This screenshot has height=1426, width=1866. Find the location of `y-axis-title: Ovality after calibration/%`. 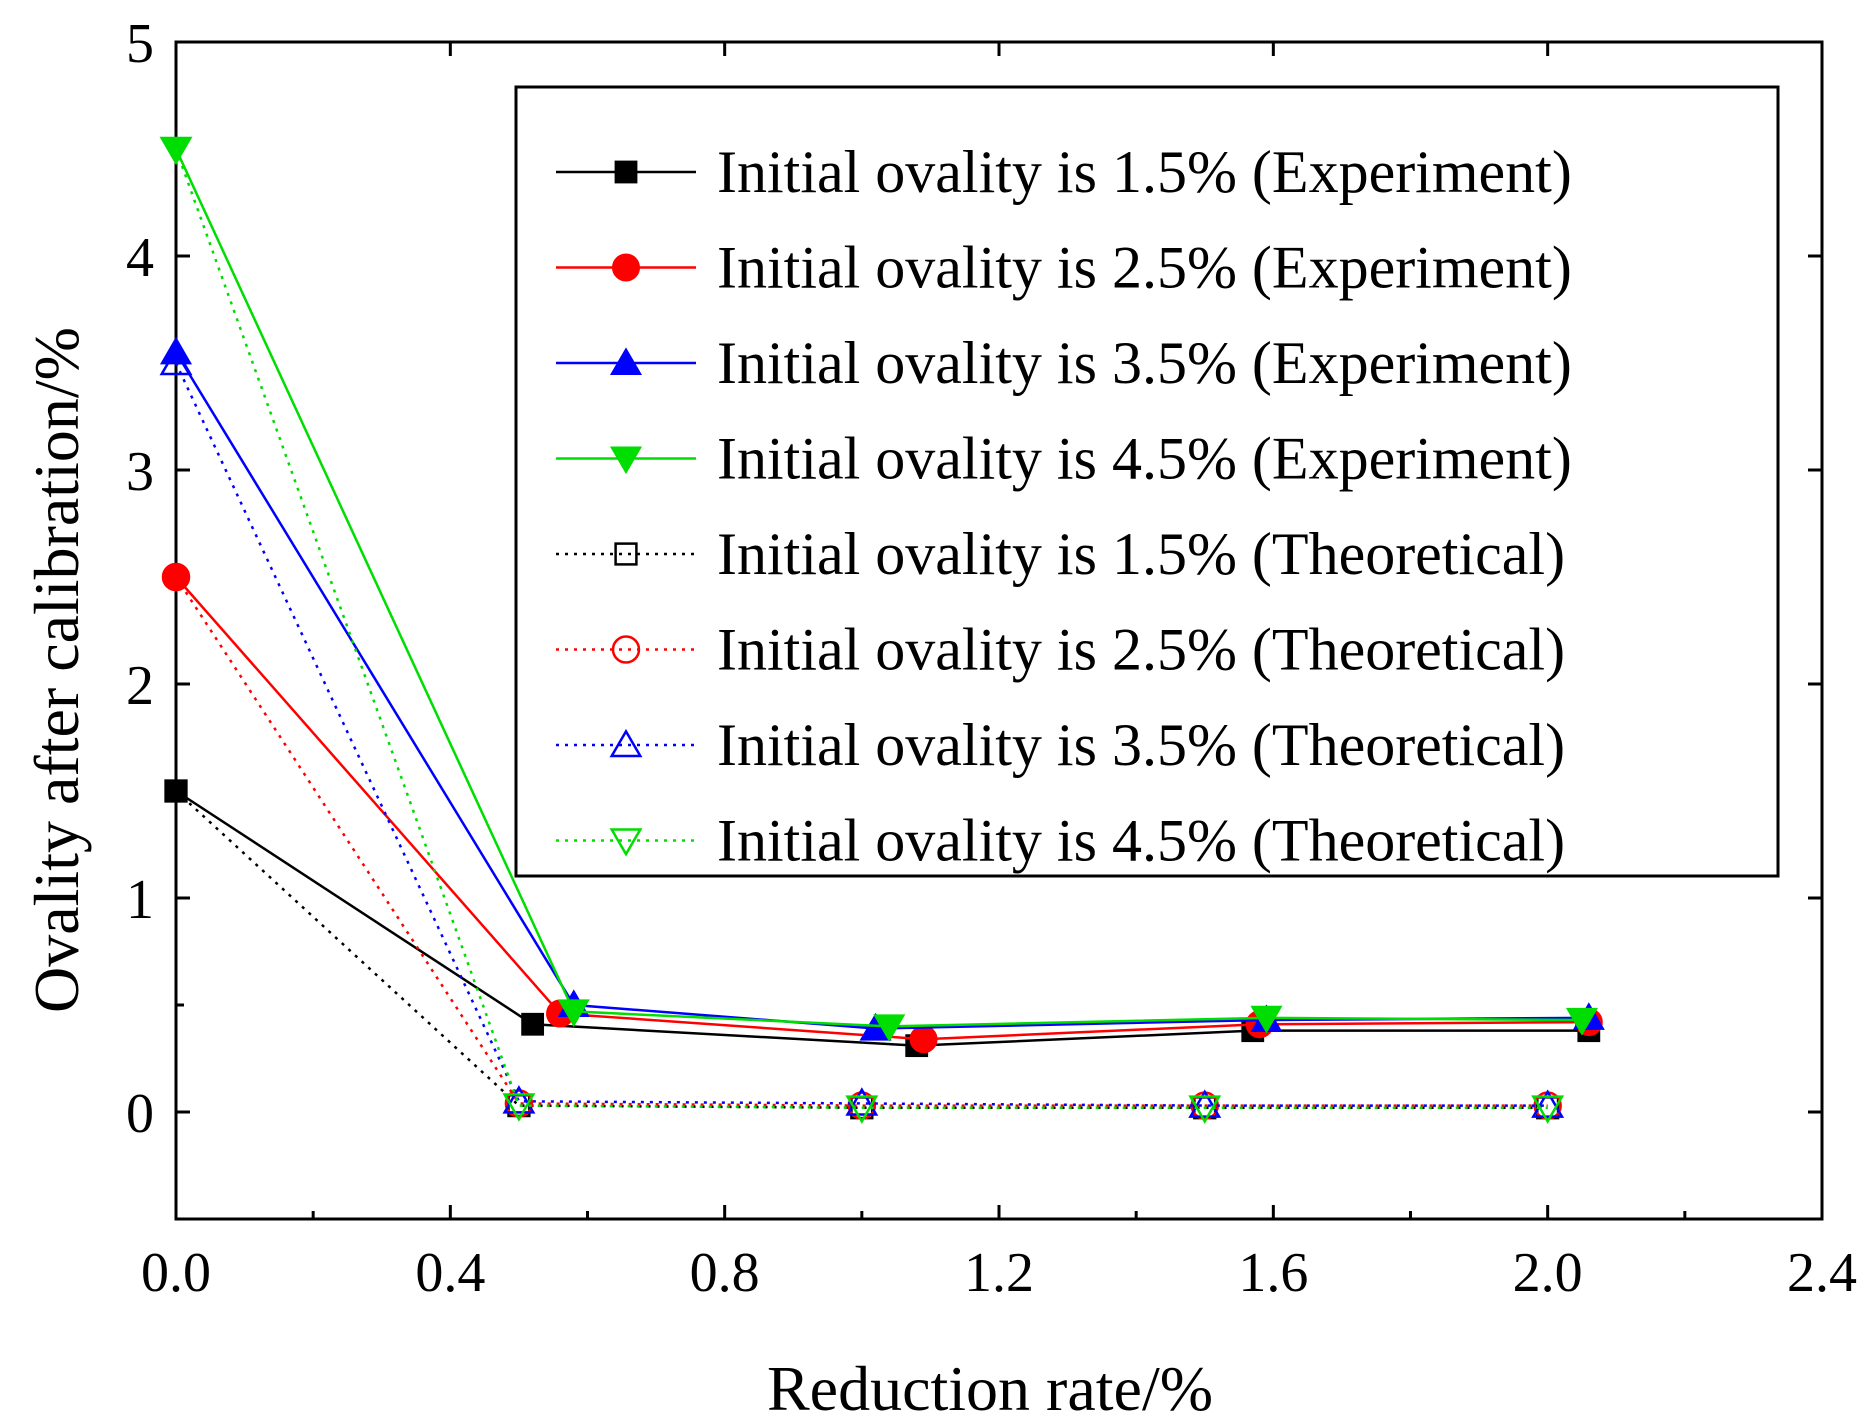

y-axis-title: Ovality after calibration/% is located at coordinates (56, 670).